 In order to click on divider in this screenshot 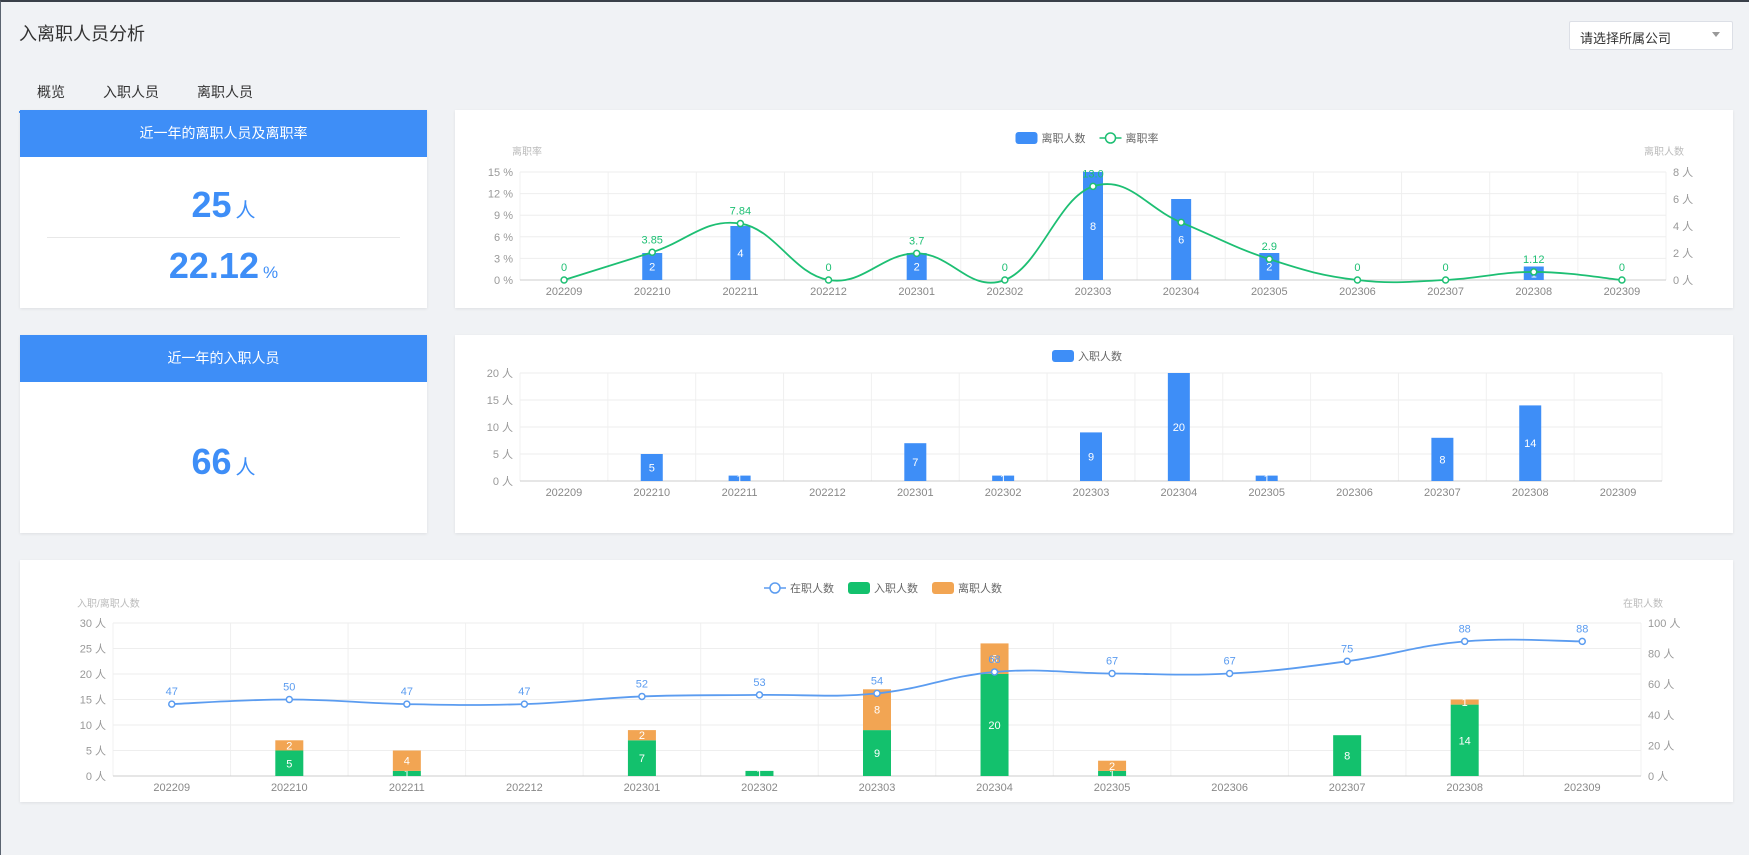, I will do `click(223, 237)`.